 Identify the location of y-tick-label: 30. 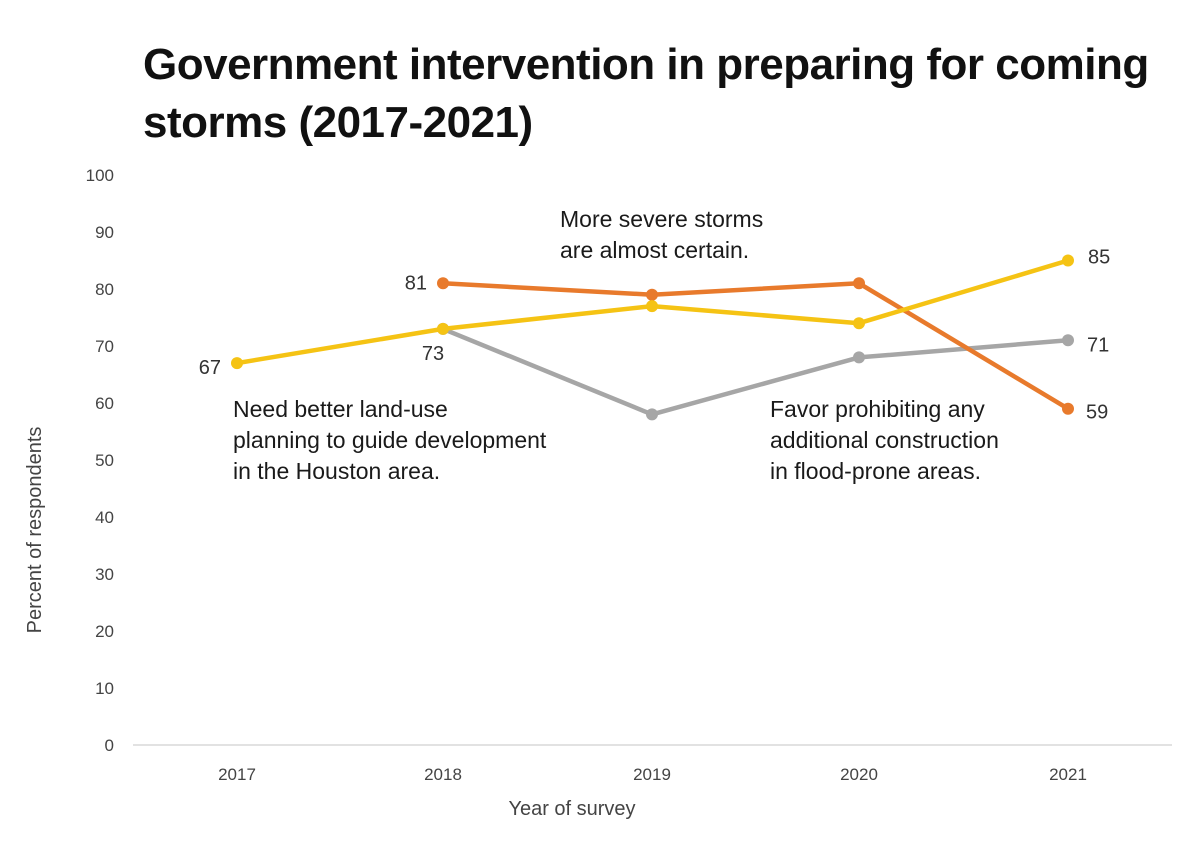
(104, 574).